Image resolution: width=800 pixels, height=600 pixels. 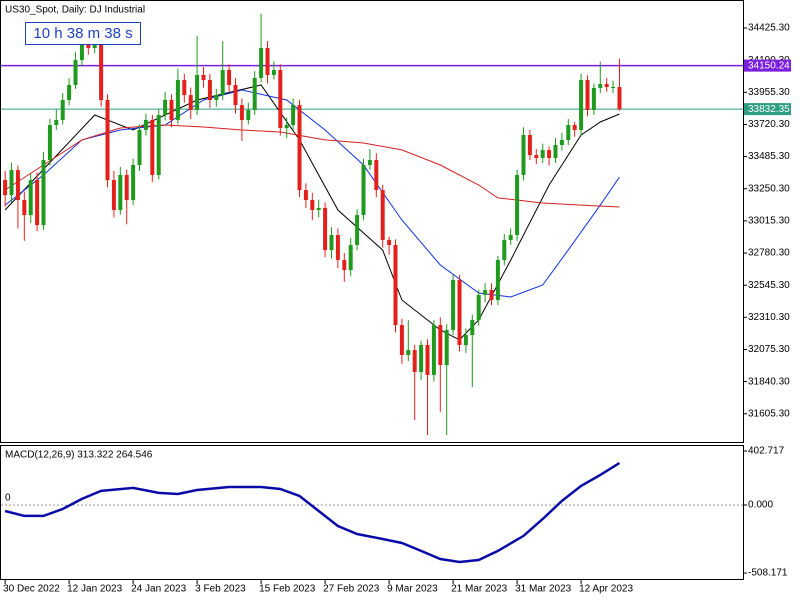 I want to click on x-tick-label: 9 Mar 2023, so click(x=412, y=589).